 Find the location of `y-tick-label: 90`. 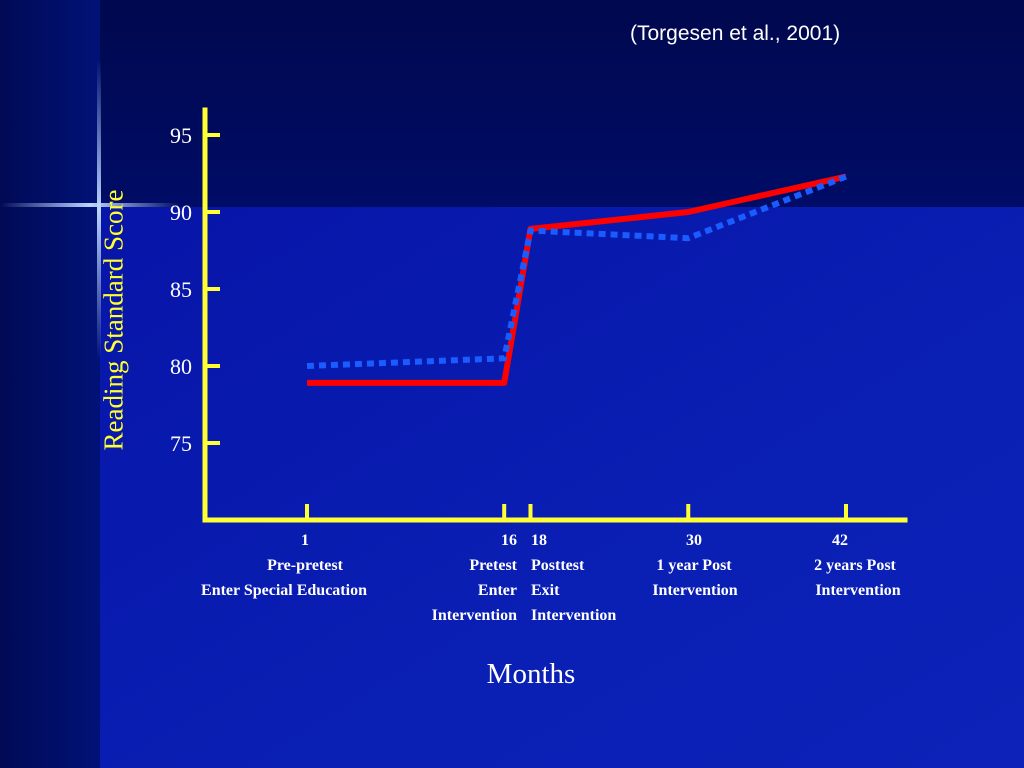

y-tick-label: 90 is located at coordinates (181, 212).